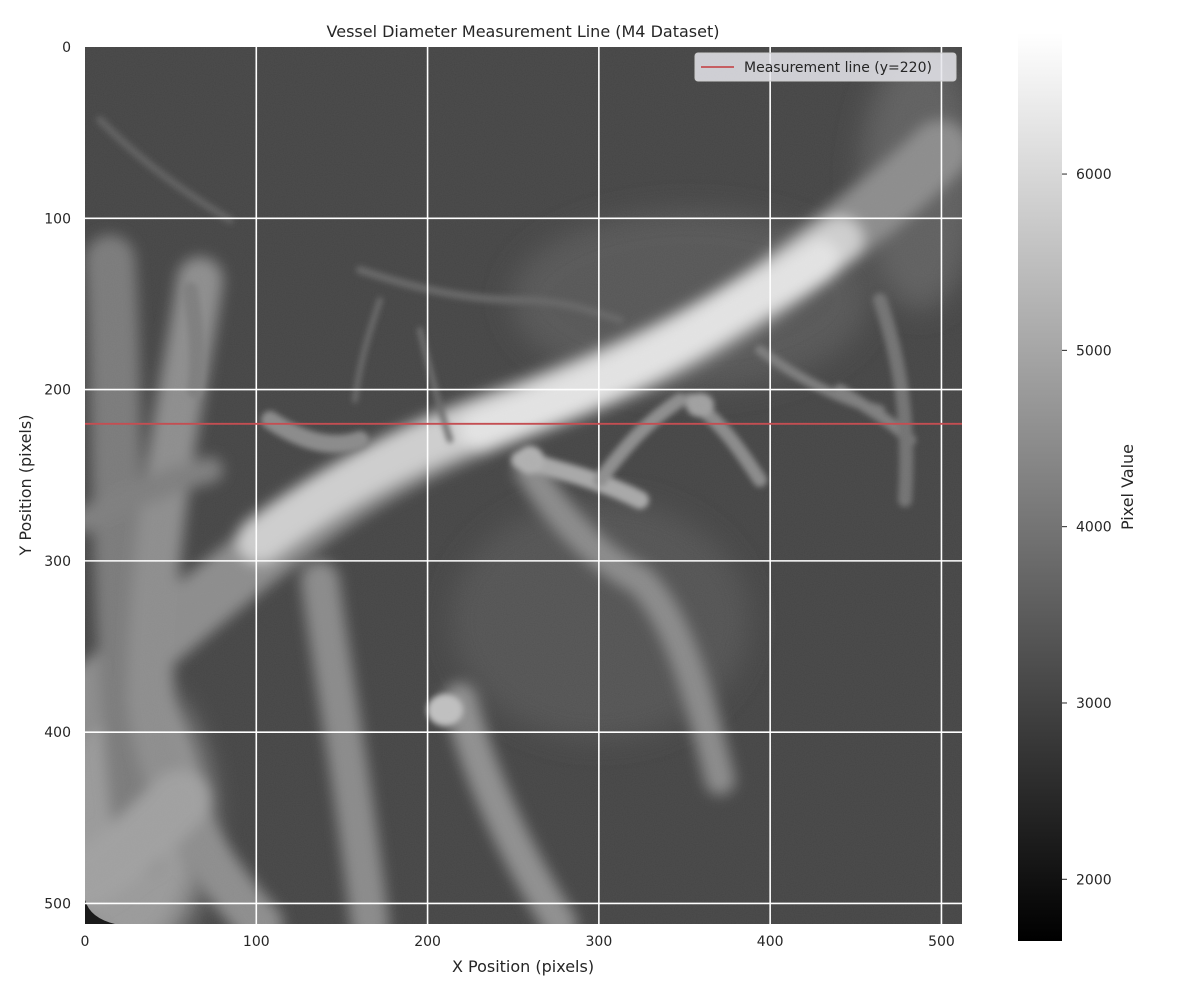  What do you see at coordinates (1094, 704) in the screenshot?
I see `colorbar-tick-label: 3000` at bounding box center [1094, 704].